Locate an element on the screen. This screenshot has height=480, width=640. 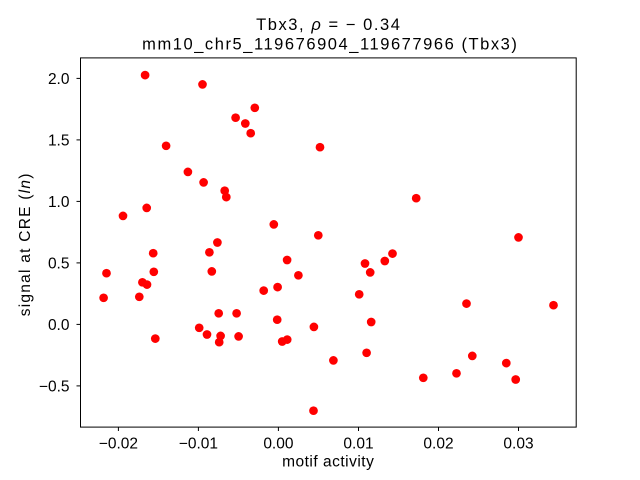
svg-text: −0.5 is located at coordinates (54, 386).